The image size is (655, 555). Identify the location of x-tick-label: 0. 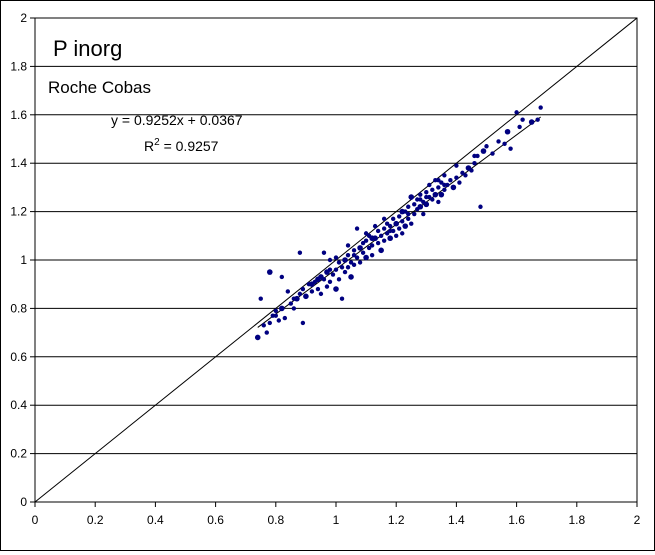
(35, 520).